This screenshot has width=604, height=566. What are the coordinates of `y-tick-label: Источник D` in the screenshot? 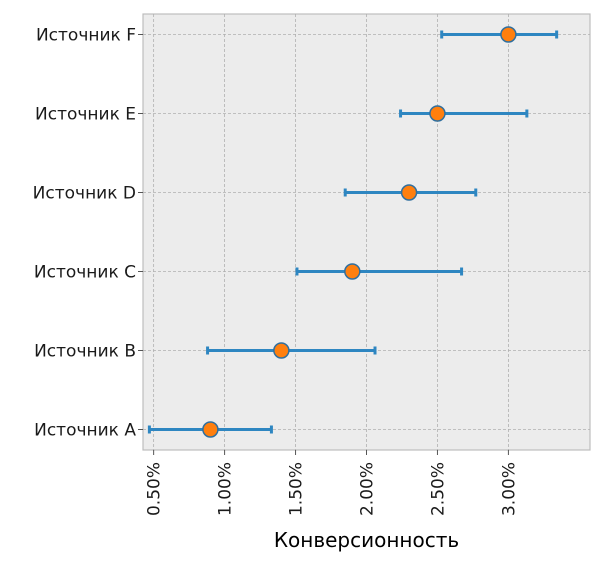 It's located at (84, 194).